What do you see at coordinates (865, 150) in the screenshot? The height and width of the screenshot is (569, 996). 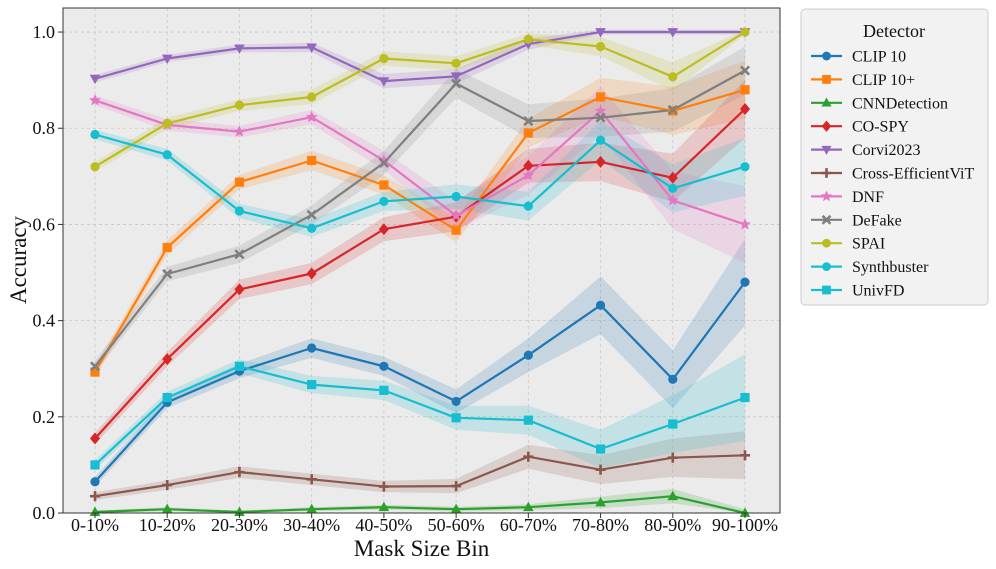 I see `legend-entry-corvi2023: Corvi2023` at bounding box center [865, 150].